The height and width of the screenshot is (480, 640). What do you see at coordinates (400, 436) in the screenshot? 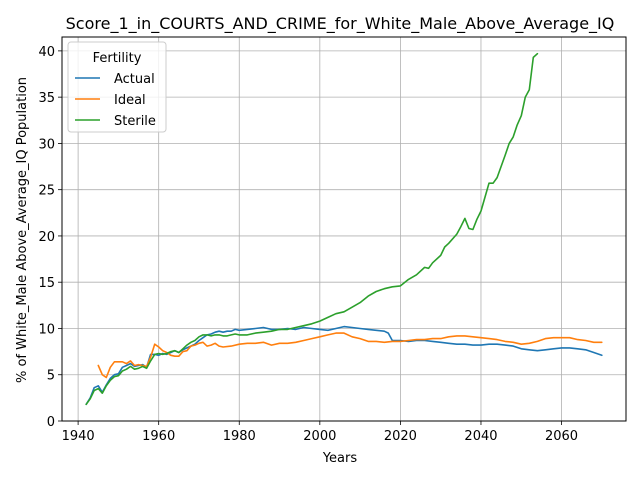
I see `x-tick-label: 2020` at bounding box center [400, 436].